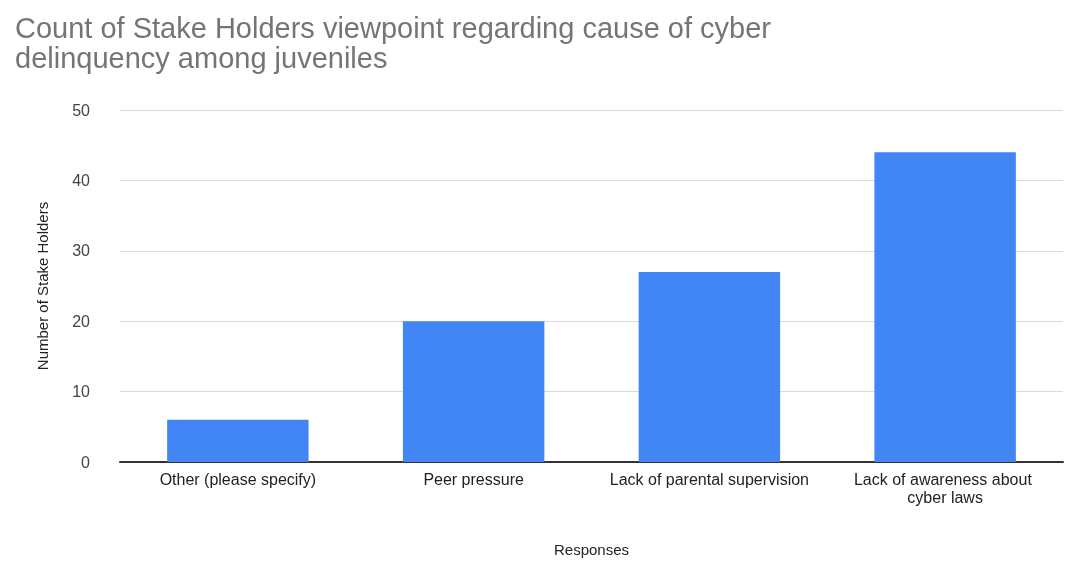  Describe the element at coordinates (591, 549) in the screenshot. I see `x-axis-title: Responses` at that location.